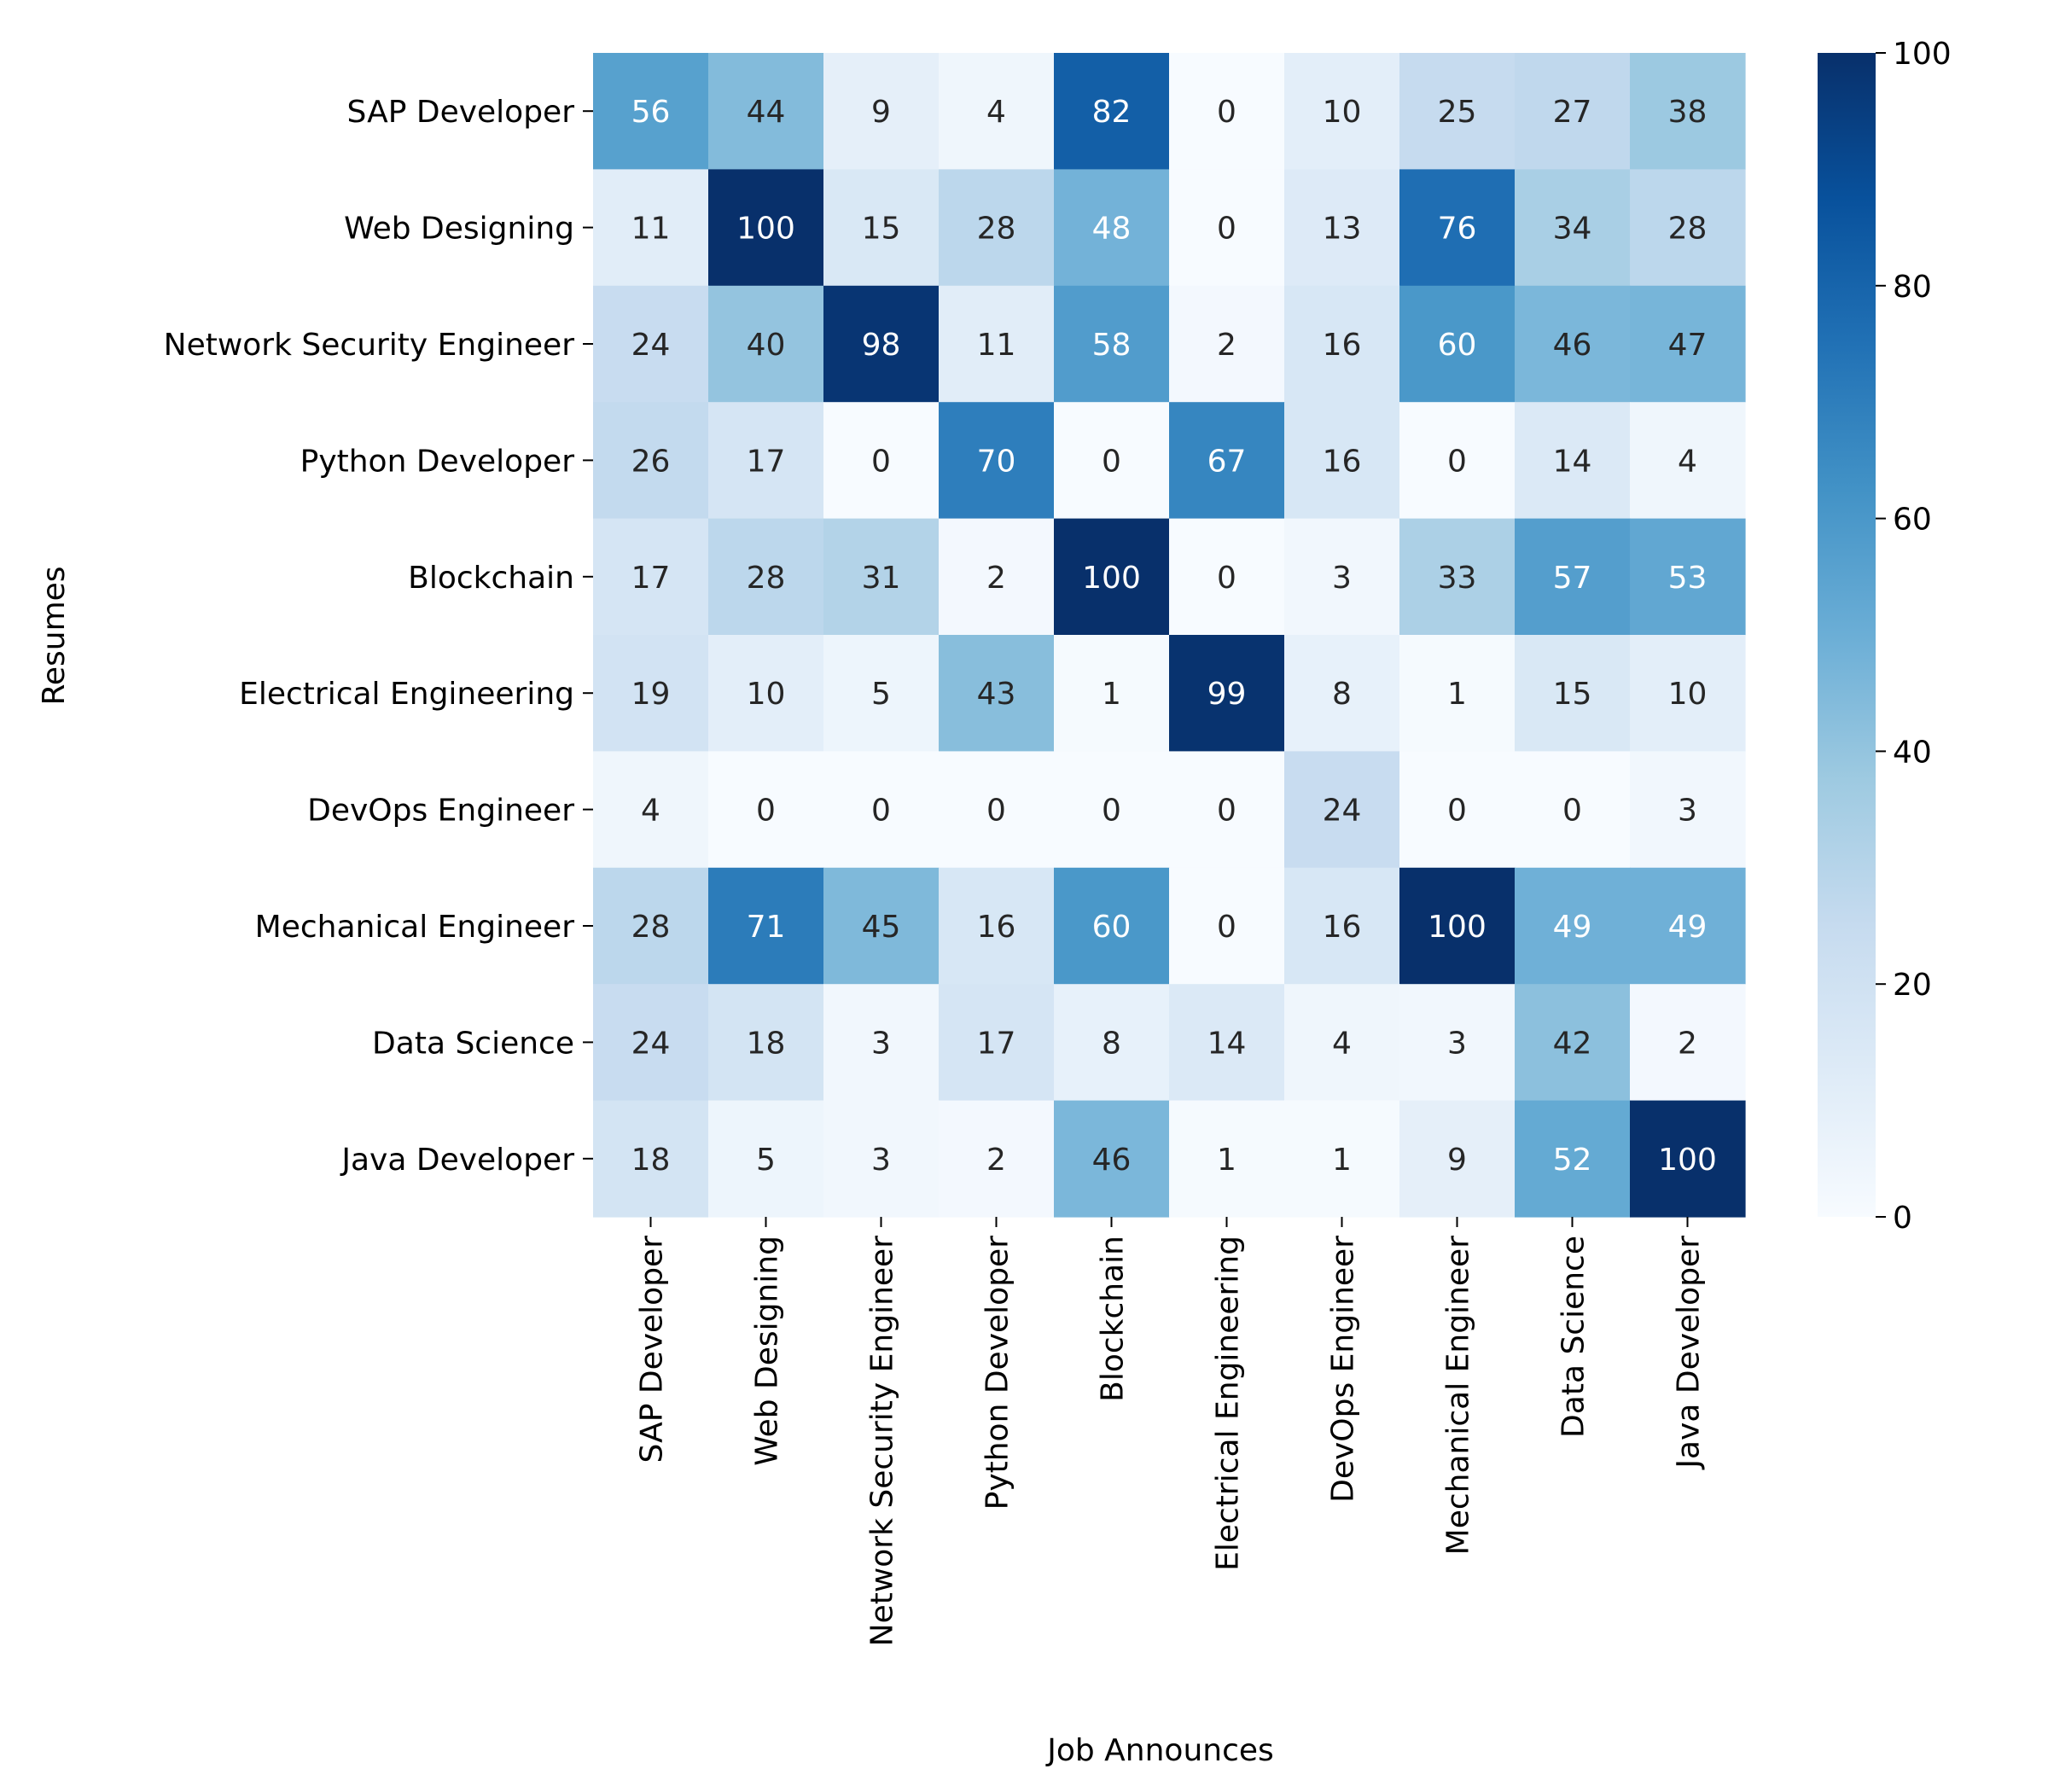 The height and width of the screenshot is (1792, 2048). I want to click on y-tick-label: Electrical Engineering, so click(406, 694).